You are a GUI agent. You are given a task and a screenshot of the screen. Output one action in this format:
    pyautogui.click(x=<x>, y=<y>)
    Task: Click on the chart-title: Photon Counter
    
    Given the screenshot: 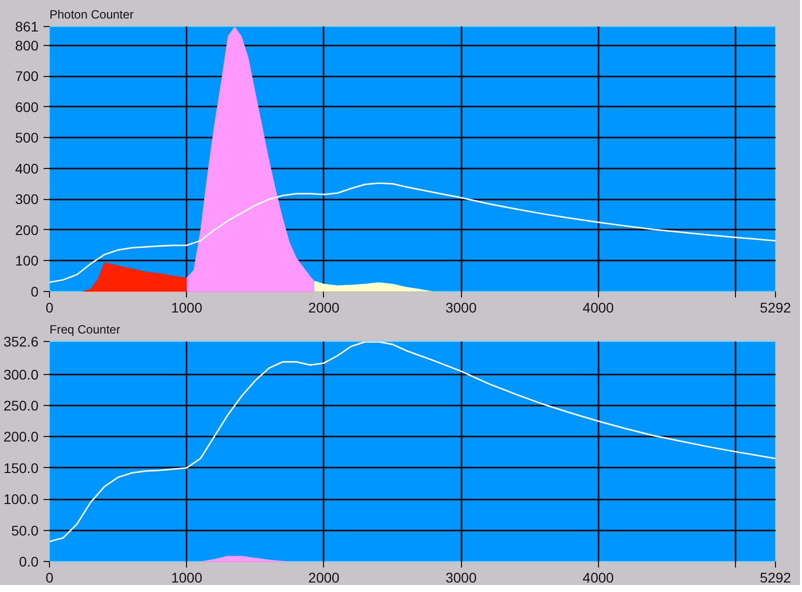 What is the action you would take?
    pyautogui.click(x=92, y=15)
    